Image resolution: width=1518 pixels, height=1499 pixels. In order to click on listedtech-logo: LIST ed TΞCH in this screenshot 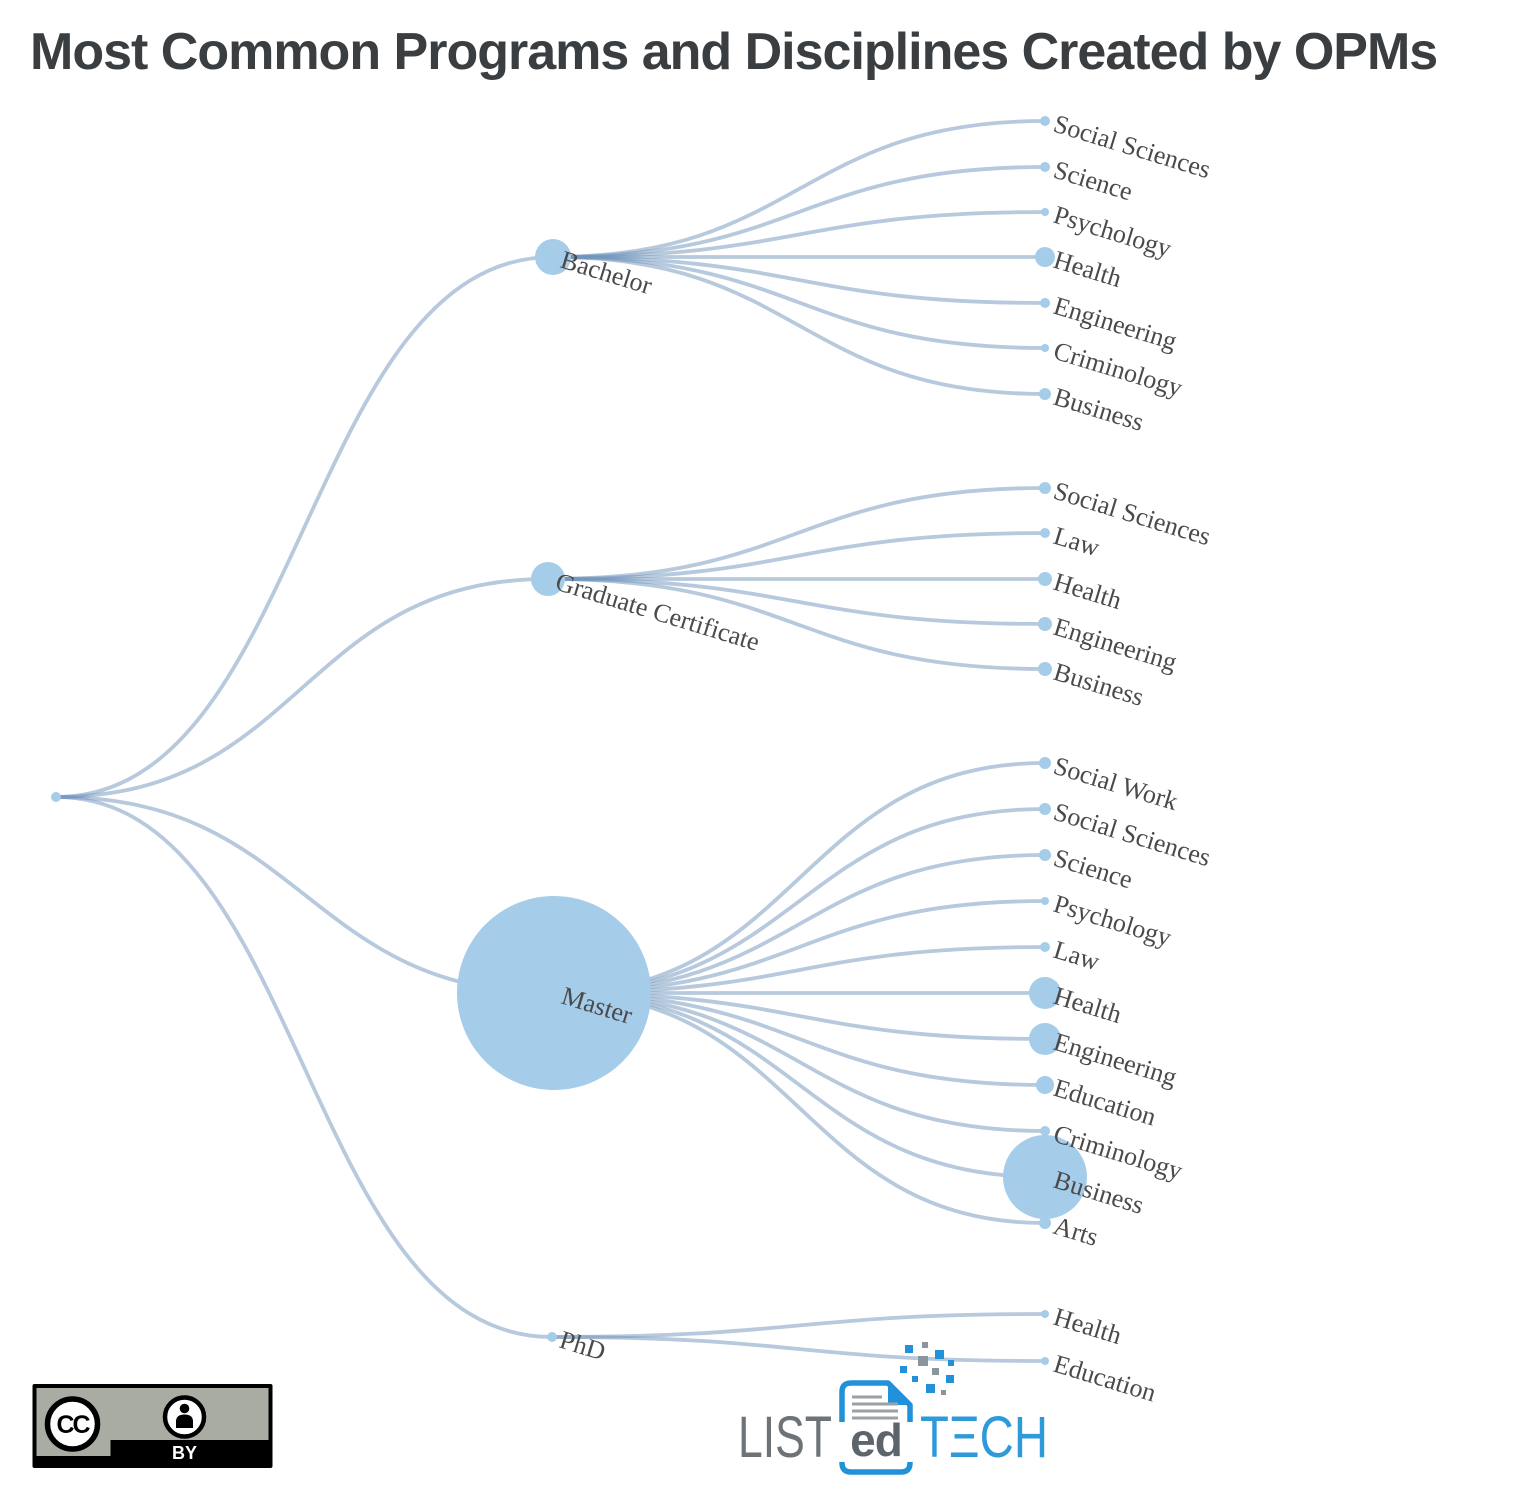, I will do `click(893, 1408)`.